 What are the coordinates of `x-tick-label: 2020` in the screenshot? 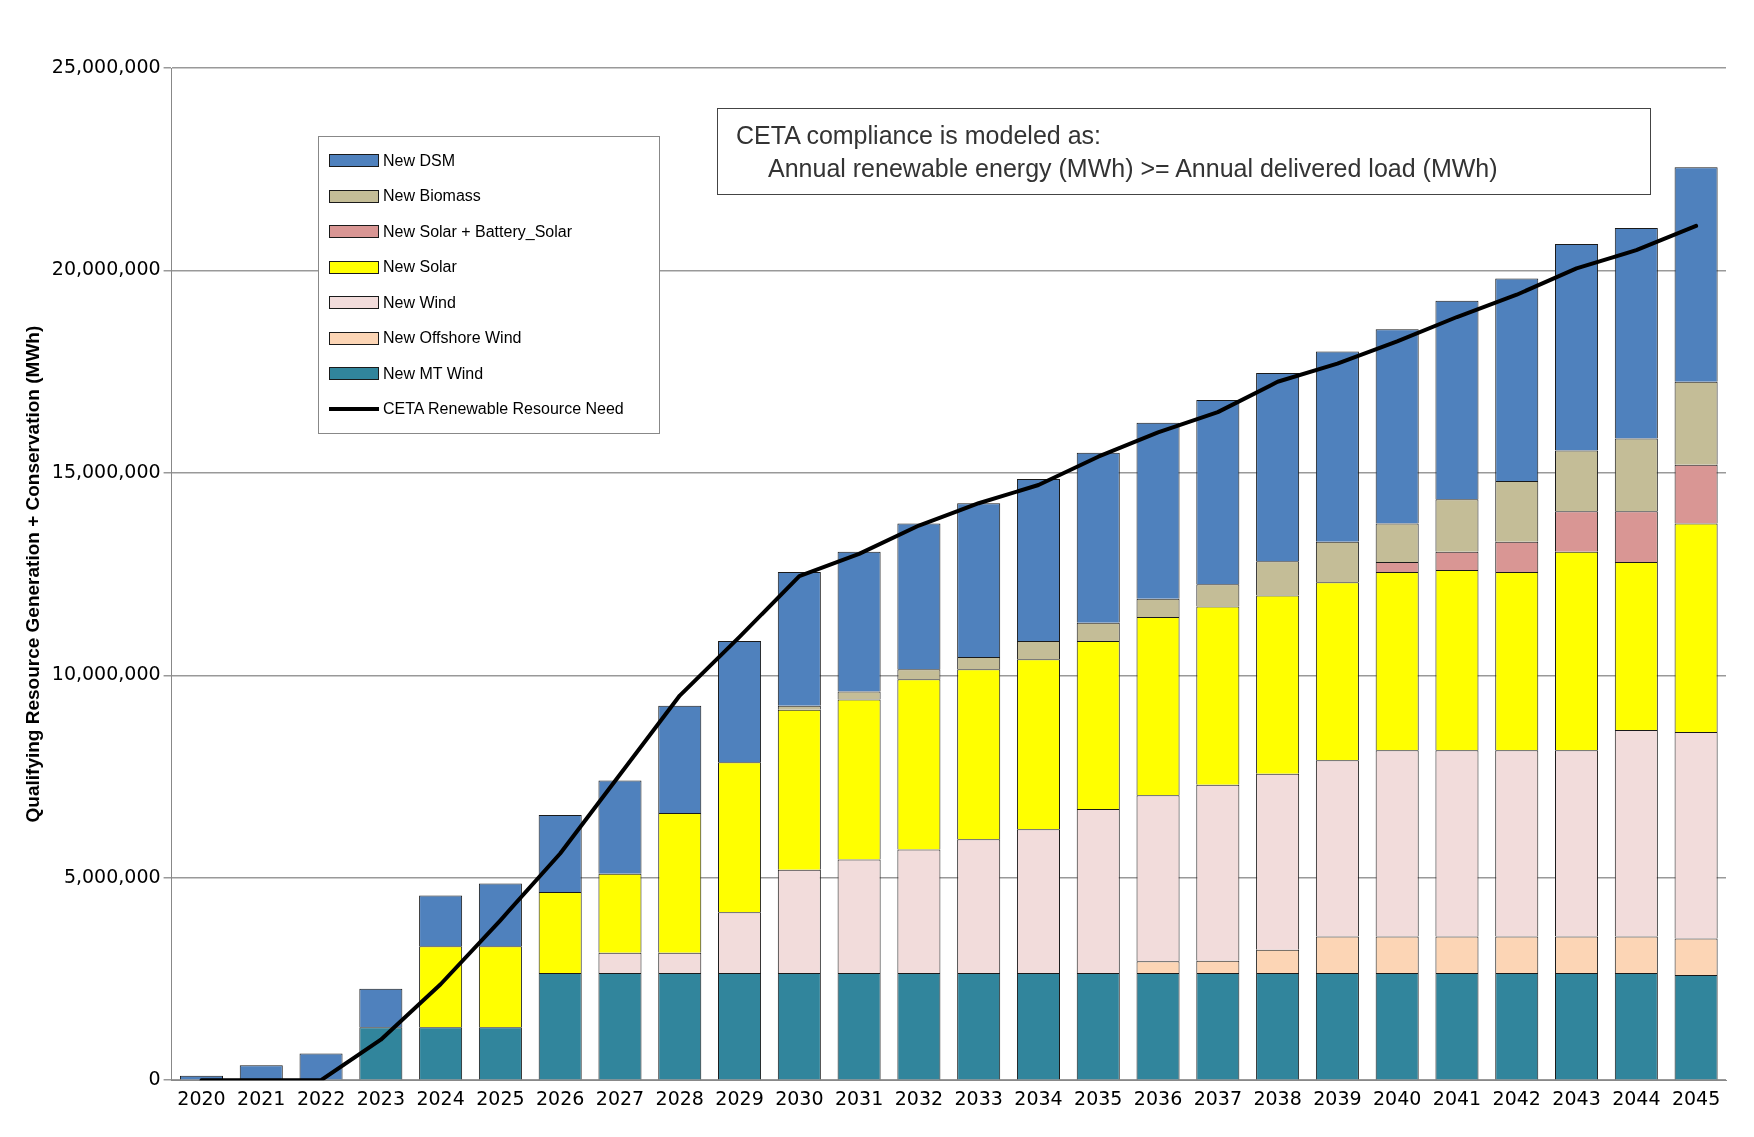 It's located at (201, 1097).